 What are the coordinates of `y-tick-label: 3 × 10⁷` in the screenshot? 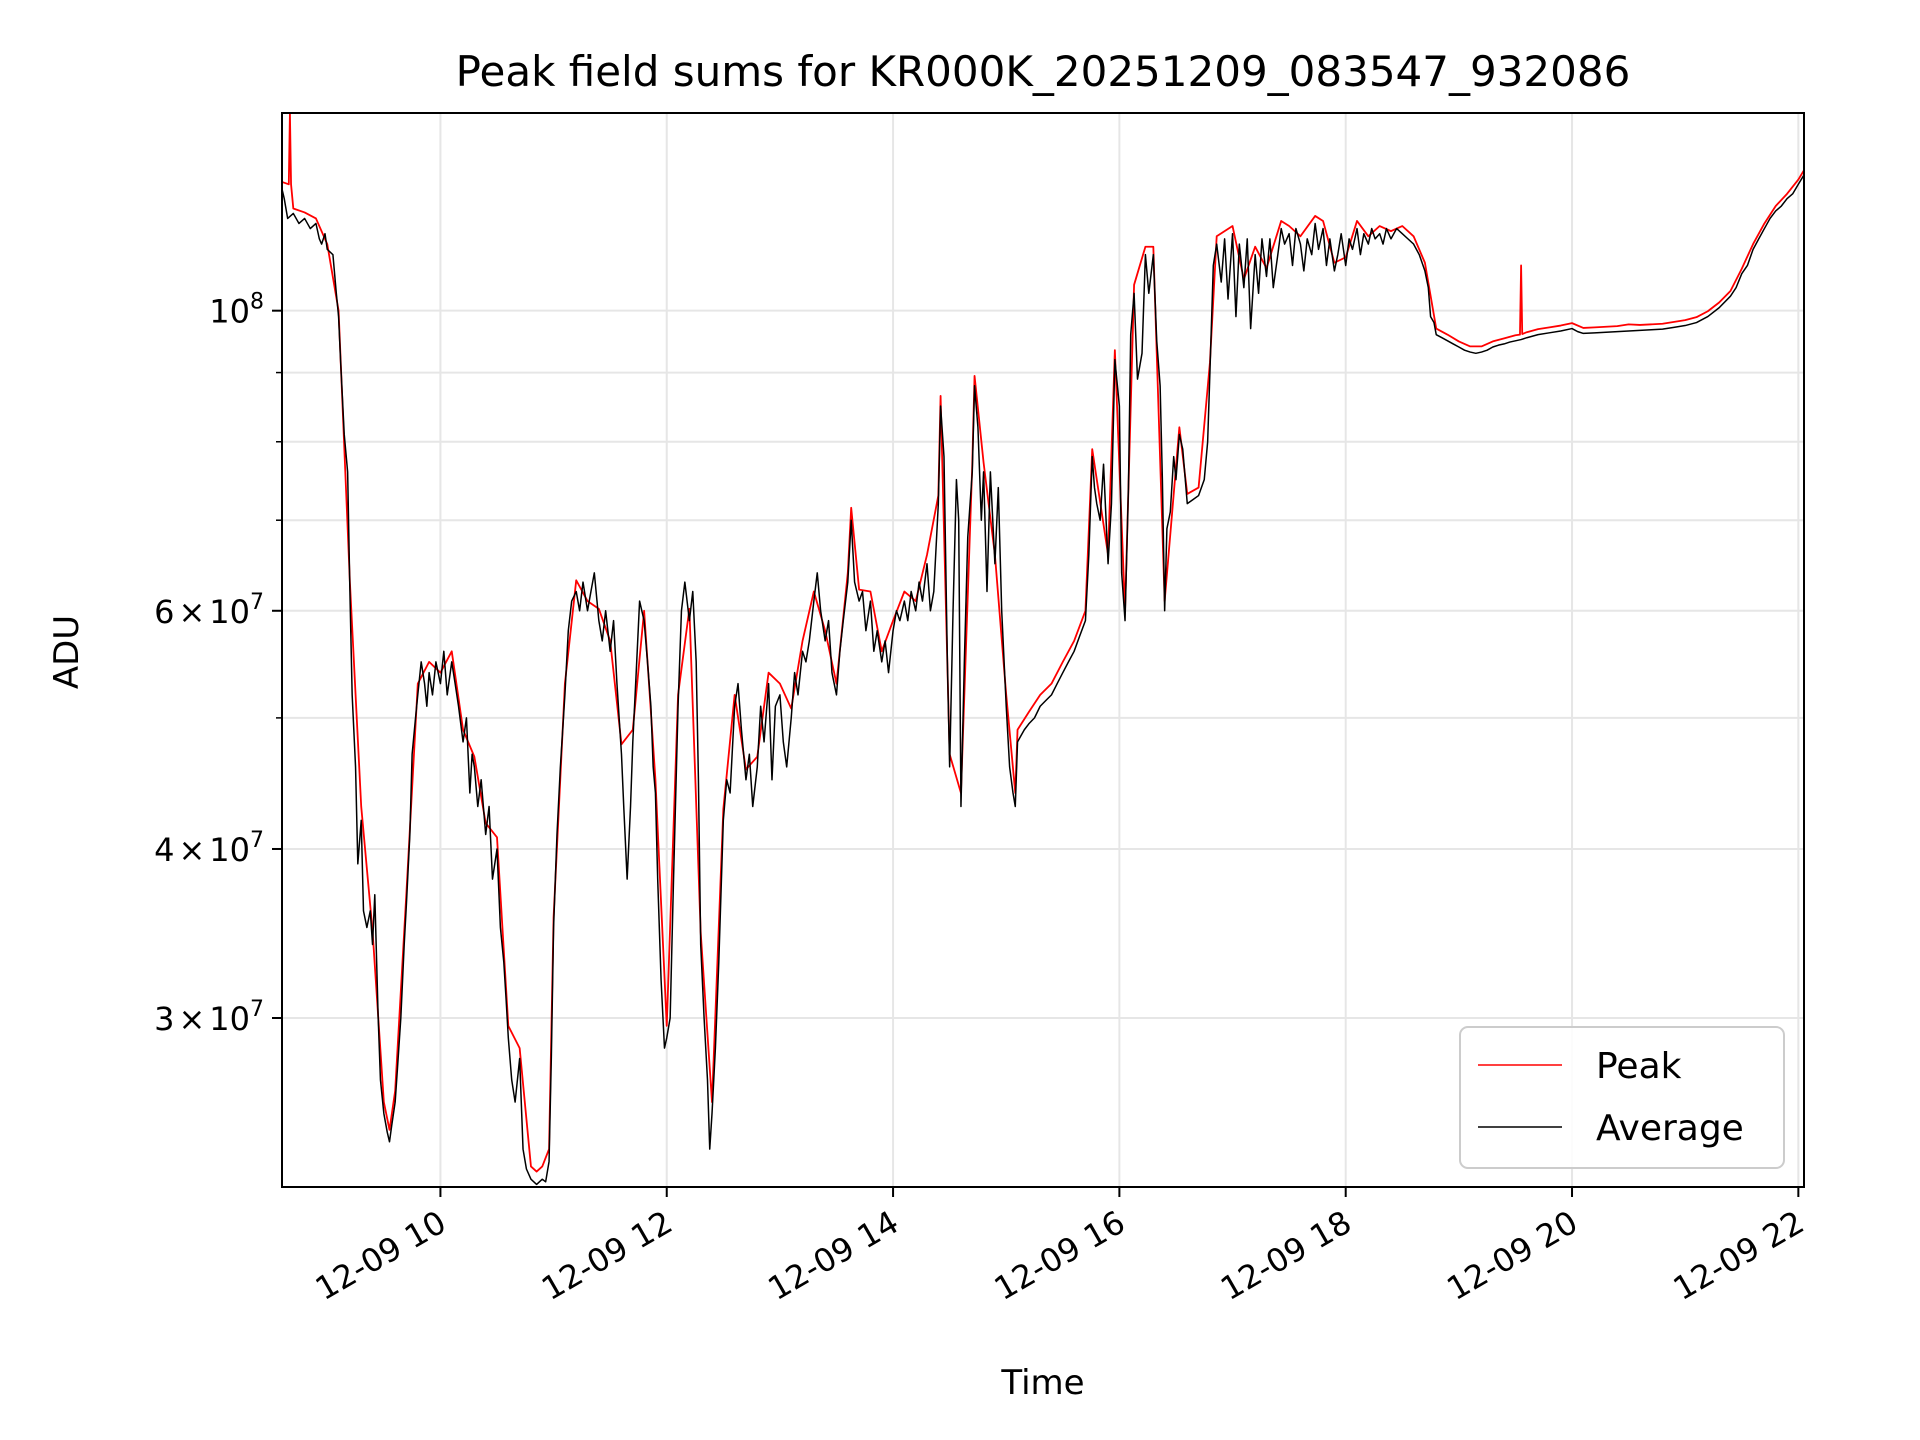 It's located at (209, 1017).